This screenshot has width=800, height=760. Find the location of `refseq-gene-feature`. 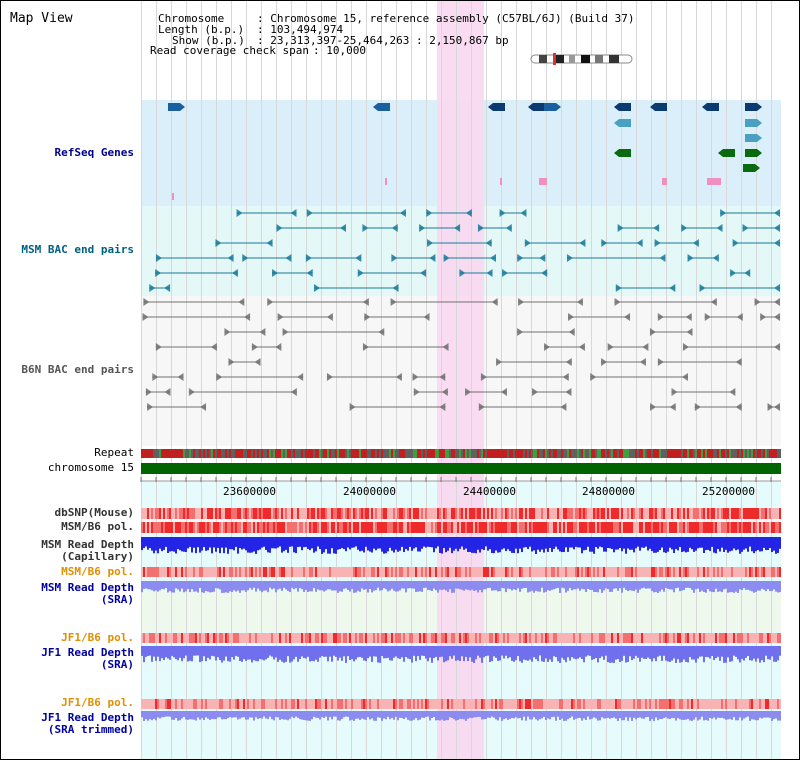

refseq-gene-feature is located at coordinates (751, 123).